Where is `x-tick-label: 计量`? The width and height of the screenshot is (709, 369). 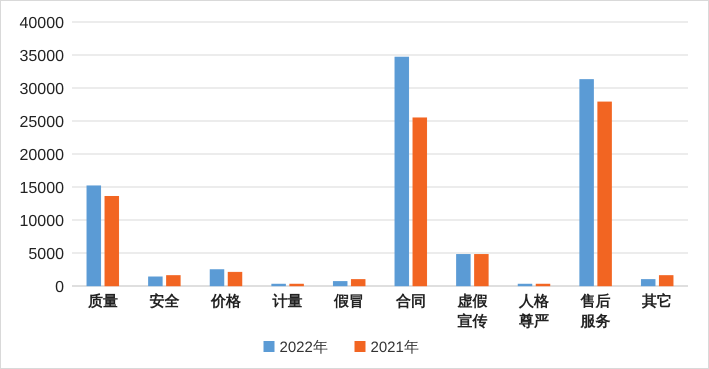
x-tick-label: 计量 is located at coordinates (287, 301).